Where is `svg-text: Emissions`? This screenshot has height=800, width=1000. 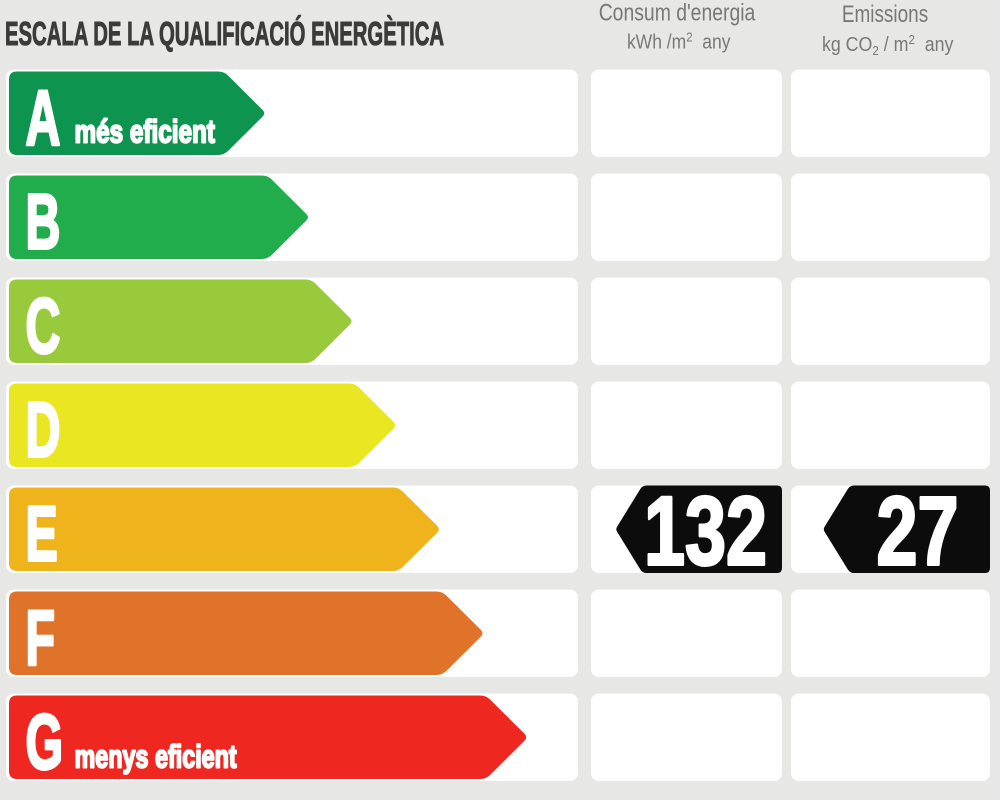 svg-text: Emissions is located at coordinates (885, 14).